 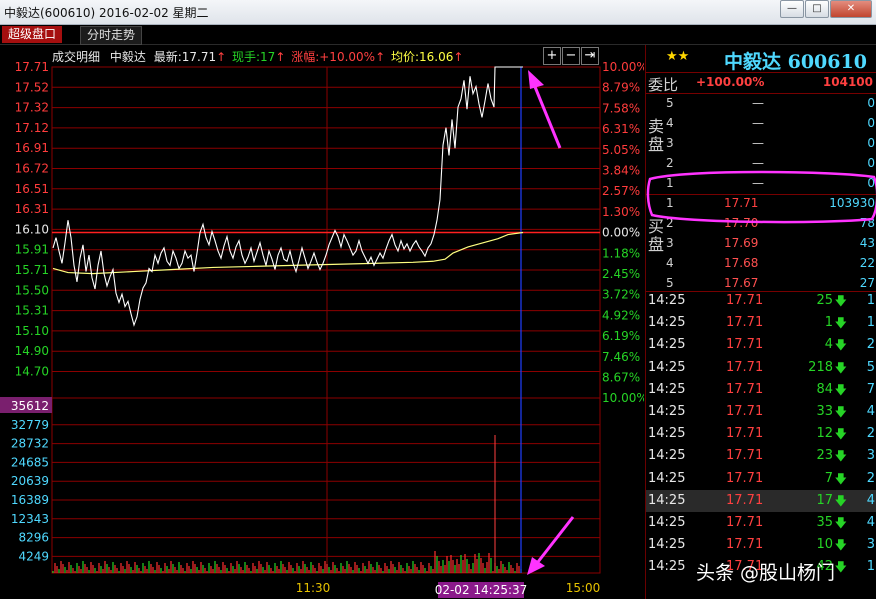 What do you see at coordinates (761, 500) in the screenshot?
I see `trade-row: 14:25 17.71 17 🡇 4` at bounding box center [761, 500].